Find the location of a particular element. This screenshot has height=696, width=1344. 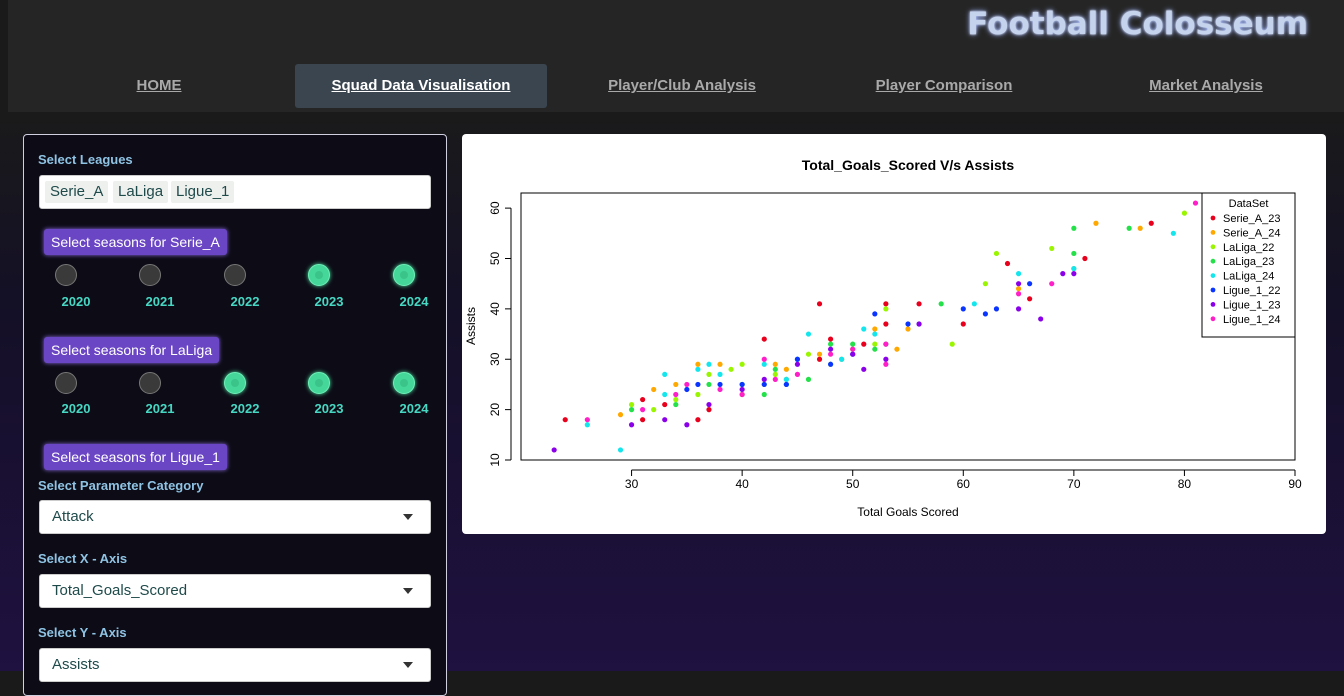

season-radio-serie-a-2022 is located at coordinates (235, 275).